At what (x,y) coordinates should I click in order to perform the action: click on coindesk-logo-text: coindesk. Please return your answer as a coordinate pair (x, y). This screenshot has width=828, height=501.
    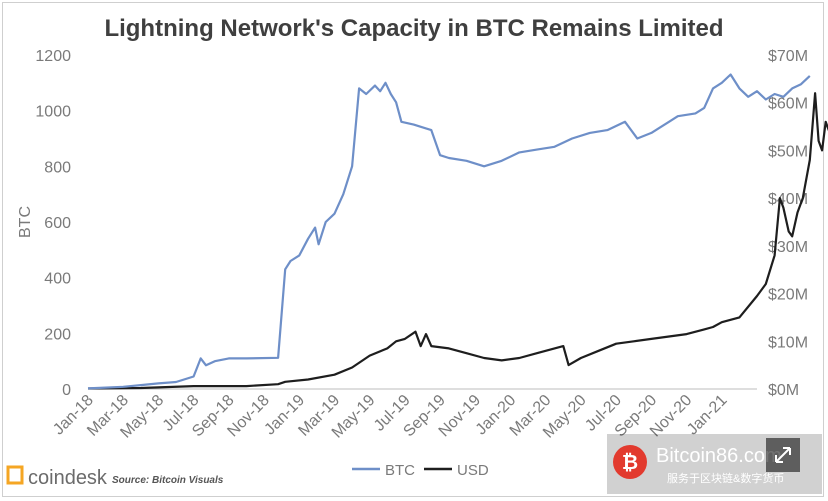
    Looking at the image, I should click on (68, 478).